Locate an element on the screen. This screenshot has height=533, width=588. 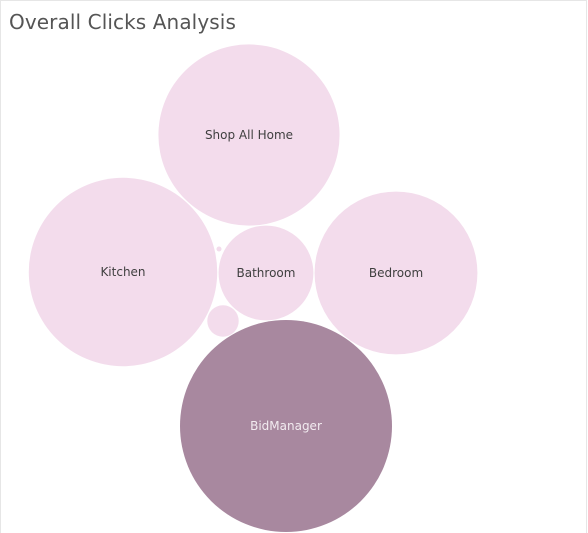
bubble-label-kitchen: Kitchen is located at coordinates (122, 272).